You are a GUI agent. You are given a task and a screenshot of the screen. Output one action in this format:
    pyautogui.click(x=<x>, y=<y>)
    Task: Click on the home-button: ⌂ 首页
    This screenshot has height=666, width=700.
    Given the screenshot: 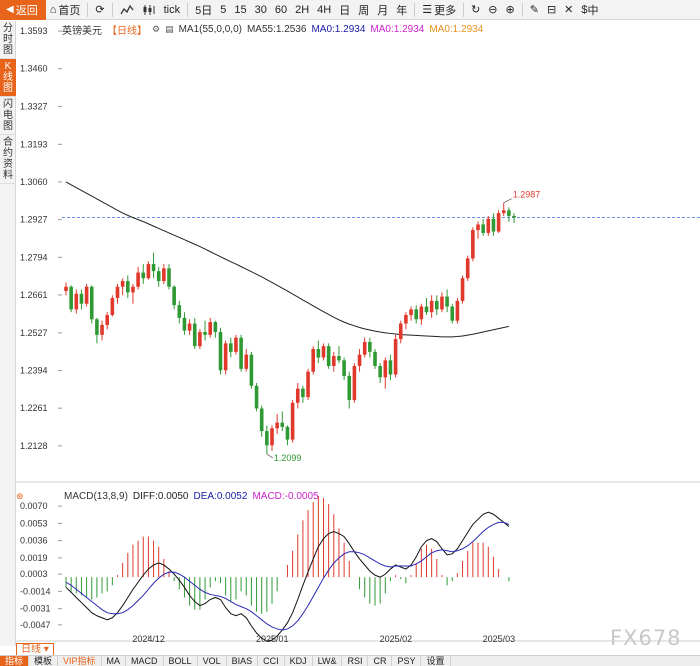 What is the action you would take?
    pyautogui.click(x=65, y=10)
    